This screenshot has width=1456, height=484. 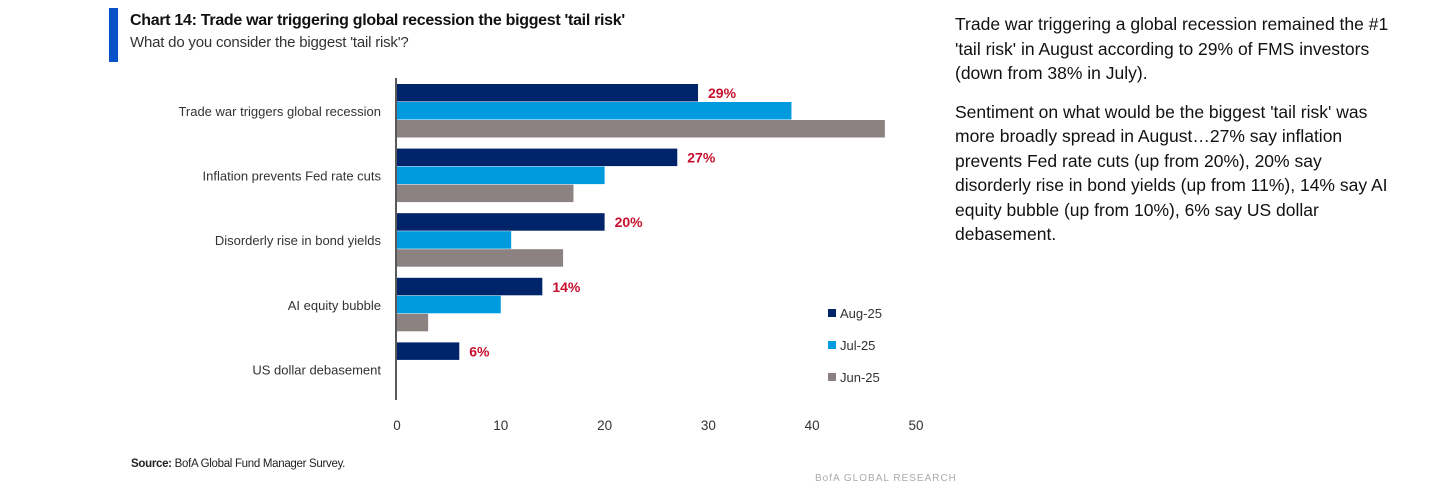 I want to click on legend-label: Aug-25, so click(x=861, y=313).